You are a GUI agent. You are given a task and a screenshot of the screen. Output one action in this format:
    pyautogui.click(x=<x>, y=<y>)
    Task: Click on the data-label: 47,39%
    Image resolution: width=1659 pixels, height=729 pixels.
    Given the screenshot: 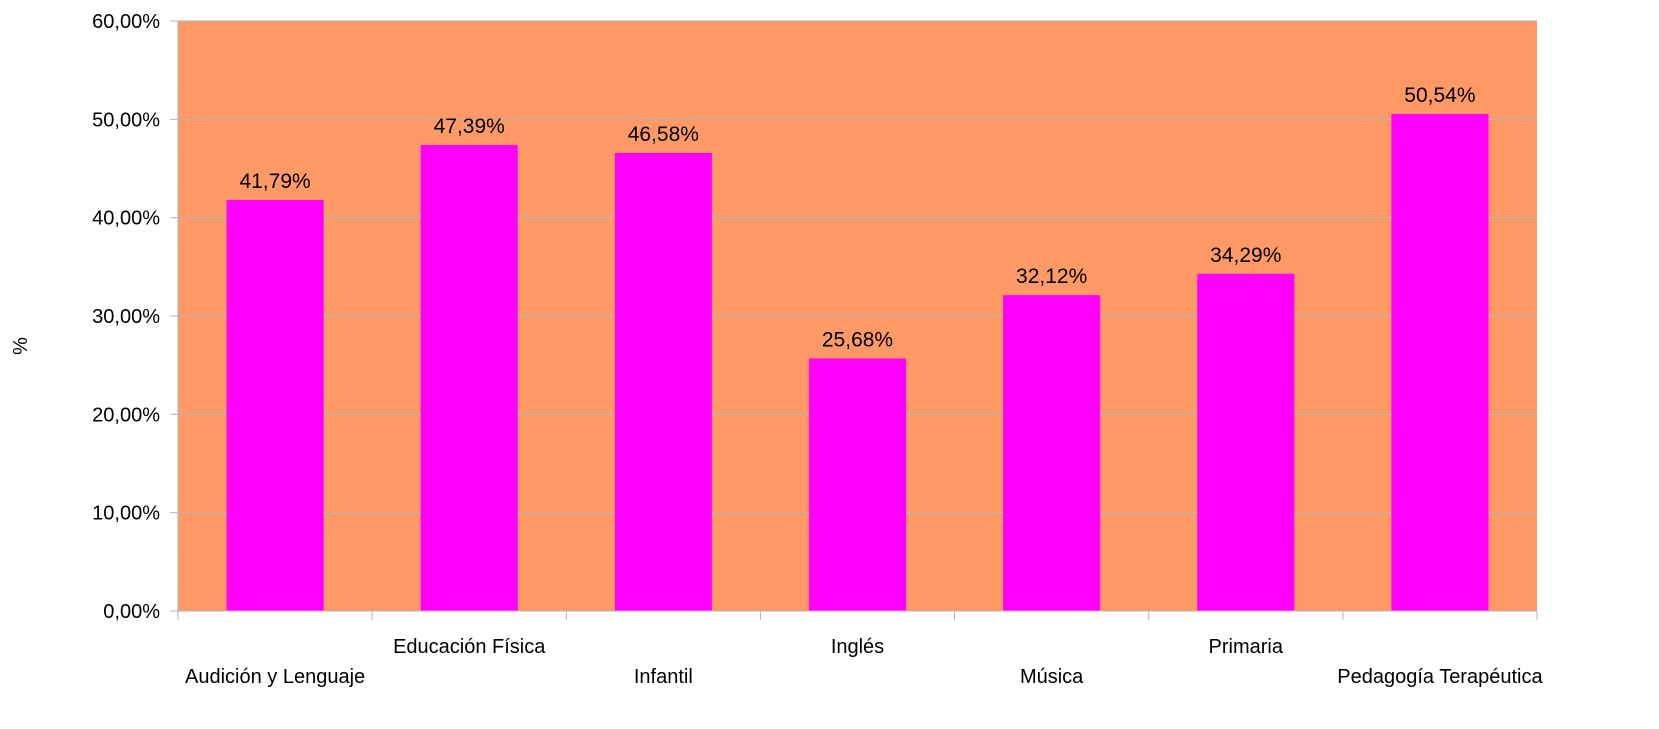 What is the action you would take?
    pyautogui.click(x=469, y=126)
    